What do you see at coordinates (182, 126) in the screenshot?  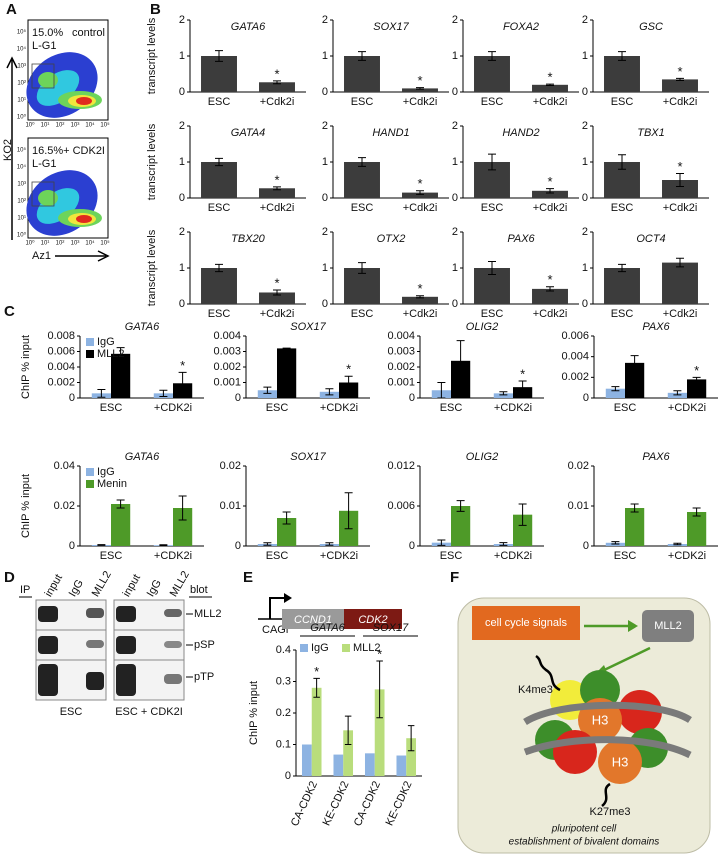 I see `y-tick-label: 2` at bounding box center [182, 126].